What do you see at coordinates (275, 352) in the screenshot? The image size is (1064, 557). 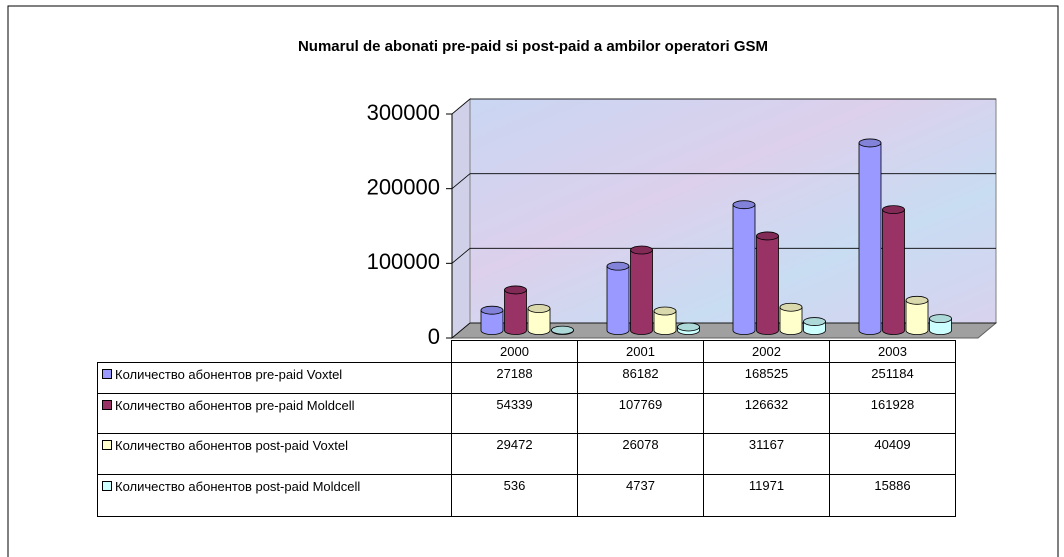 I see `corner-cell` at bounding box center [275, 352].